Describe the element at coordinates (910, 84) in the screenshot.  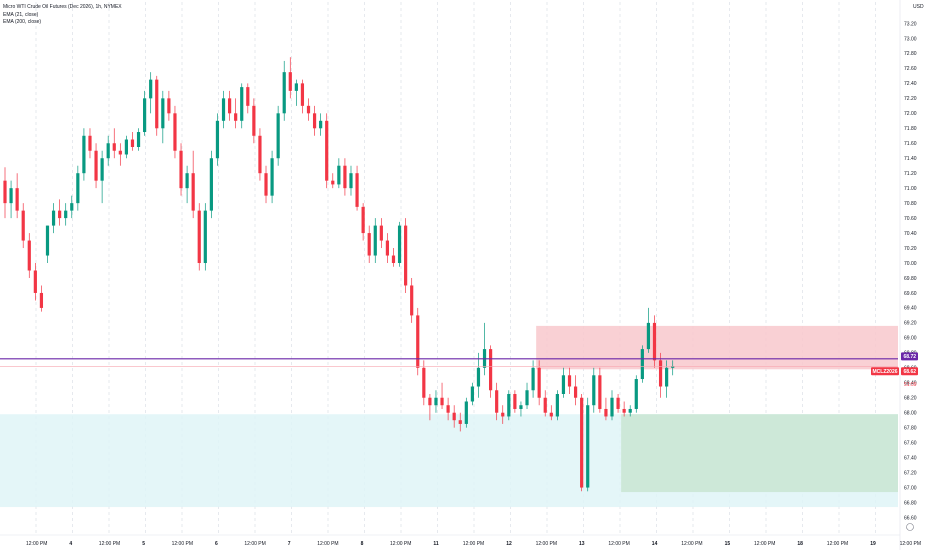
I see `price-tick-label: 72.40` at that location.